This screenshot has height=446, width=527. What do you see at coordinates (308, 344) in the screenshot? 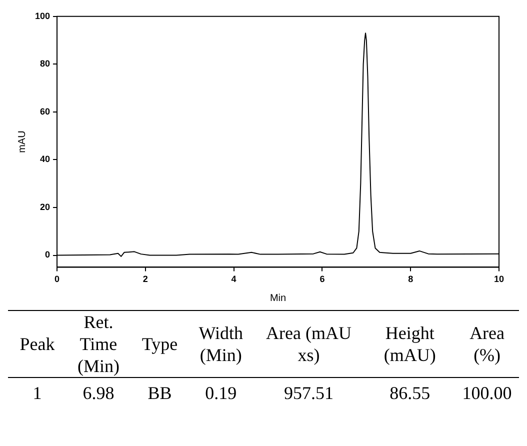
I see `text: Area (mAU xs)` at bounding box center [308, 344].